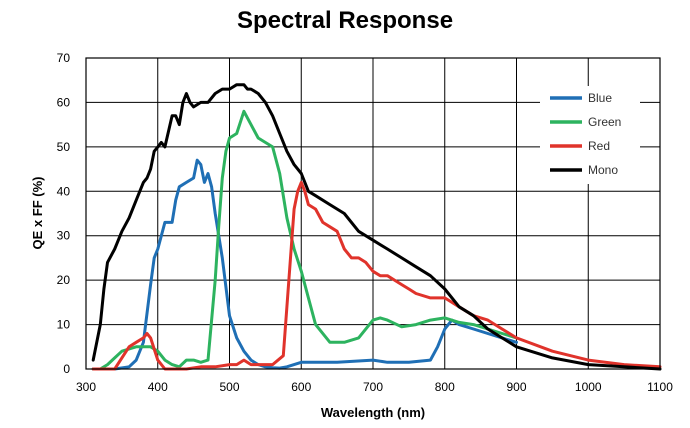 This screenshot has width=690, height=428. What do you see at coordinates (64, 191) in the screenshot?
I see `y-tick-label: 40` at bounding box center [64, 191].